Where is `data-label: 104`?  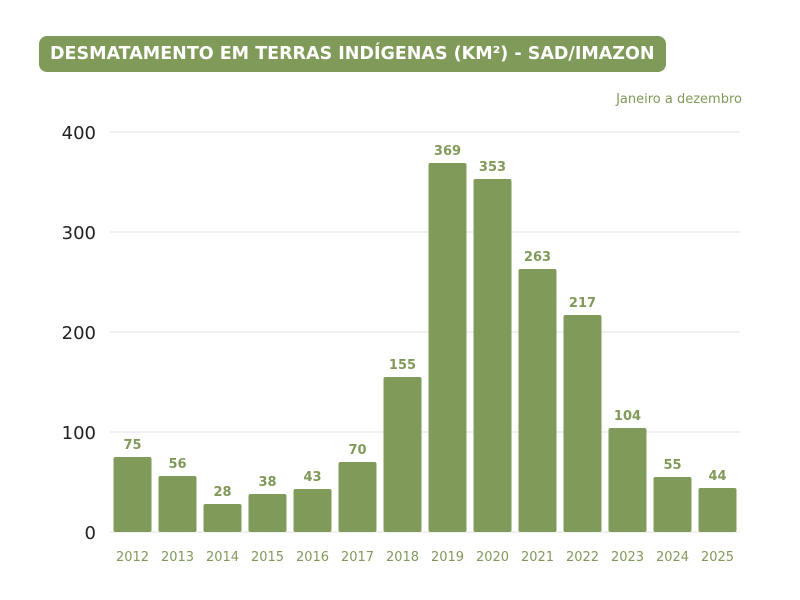
data-label: 104 is located at coordinates (627, 416).